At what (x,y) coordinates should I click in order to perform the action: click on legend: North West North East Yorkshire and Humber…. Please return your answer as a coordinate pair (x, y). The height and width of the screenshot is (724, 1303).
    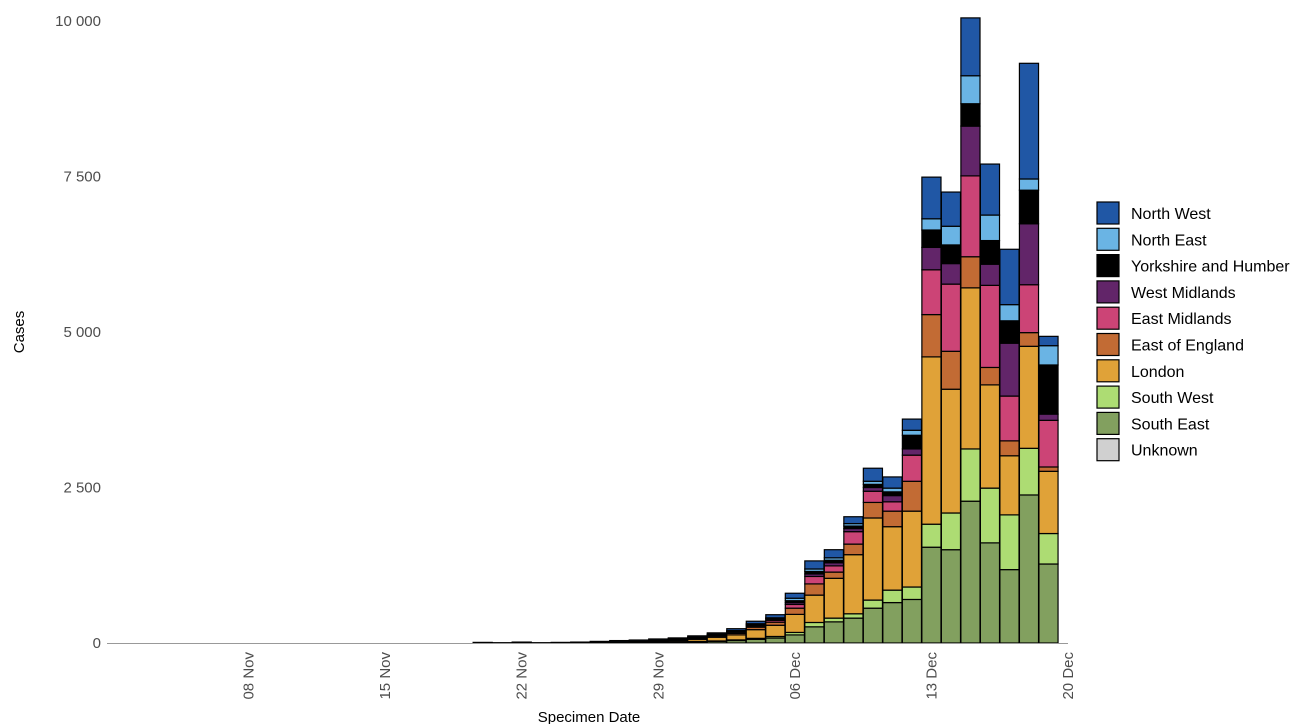
    Looking at the image, I should click on (1193, 331).